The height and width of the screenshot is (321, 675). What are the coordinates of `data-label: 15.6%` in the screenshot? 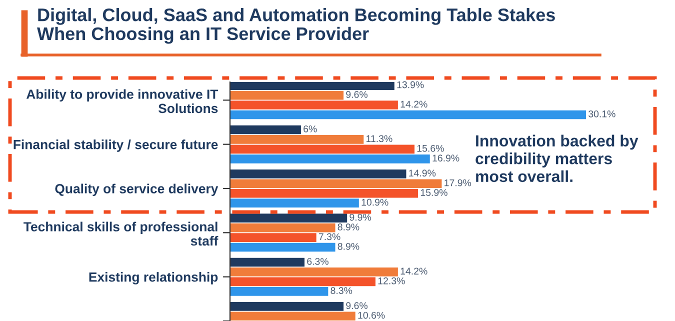 It's located at (430, 148).